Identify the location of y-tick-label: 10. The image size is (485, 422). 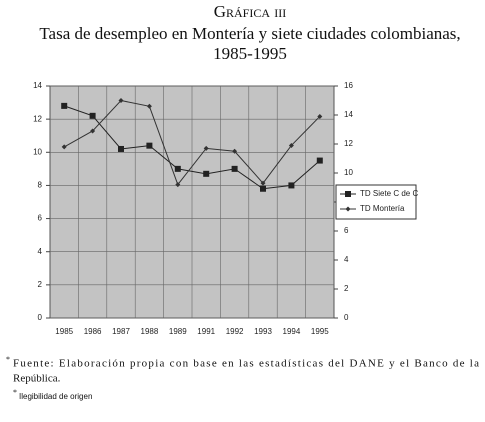
(37, 151).